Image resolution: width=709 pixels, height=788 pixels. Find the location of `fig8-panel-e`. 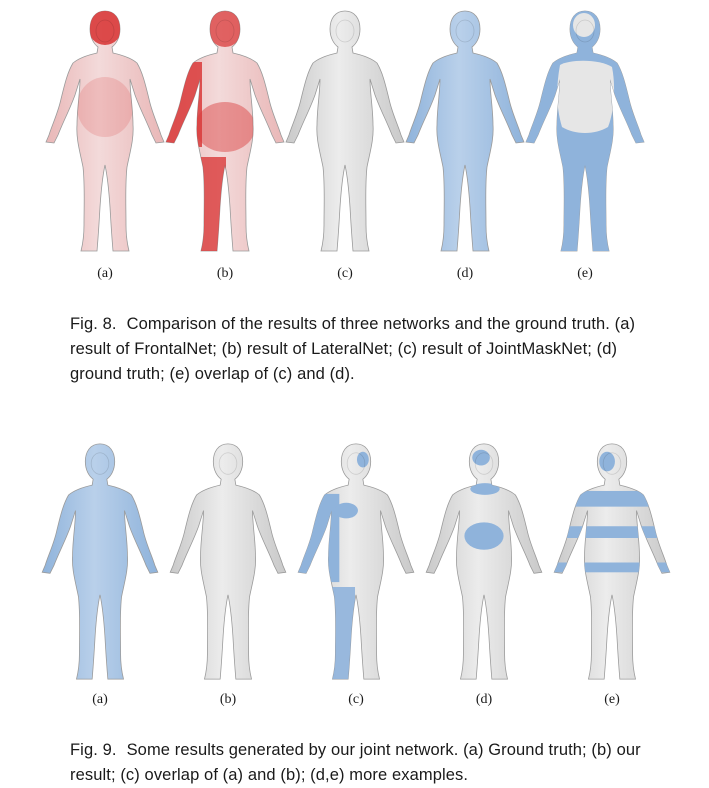

fig8-panel-e is located at coordinates (585, 132).